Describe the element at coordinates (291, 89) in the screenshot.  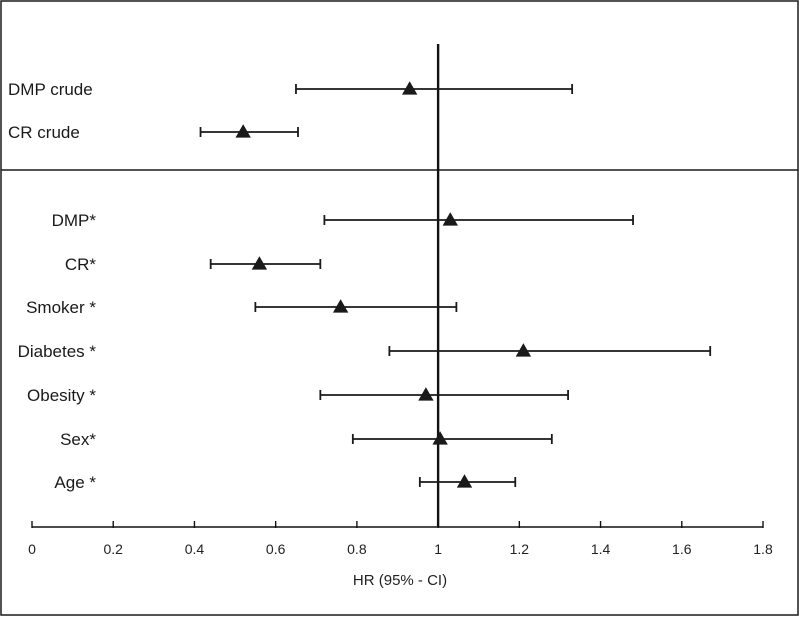
I see `row-dmp-crude: DMP crude` at that location.